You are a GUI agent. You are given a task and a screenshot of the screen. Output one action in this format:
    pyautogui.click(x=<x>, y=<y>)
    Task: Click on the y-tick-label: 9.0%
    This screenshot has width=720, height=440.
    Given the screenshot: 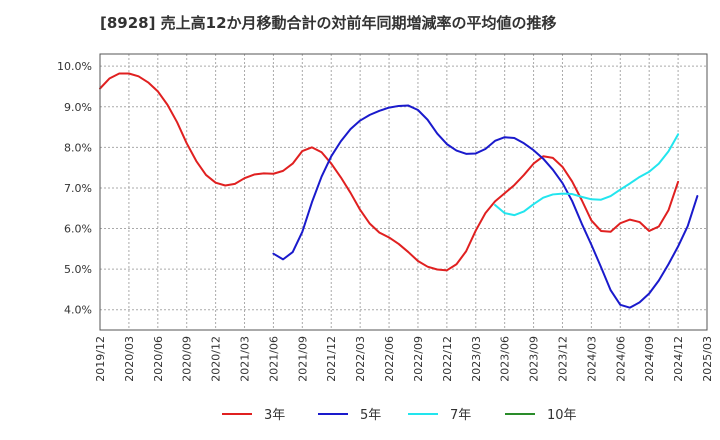 What is the action you would take?
    pyautogui.click(x=78, y=107)
    